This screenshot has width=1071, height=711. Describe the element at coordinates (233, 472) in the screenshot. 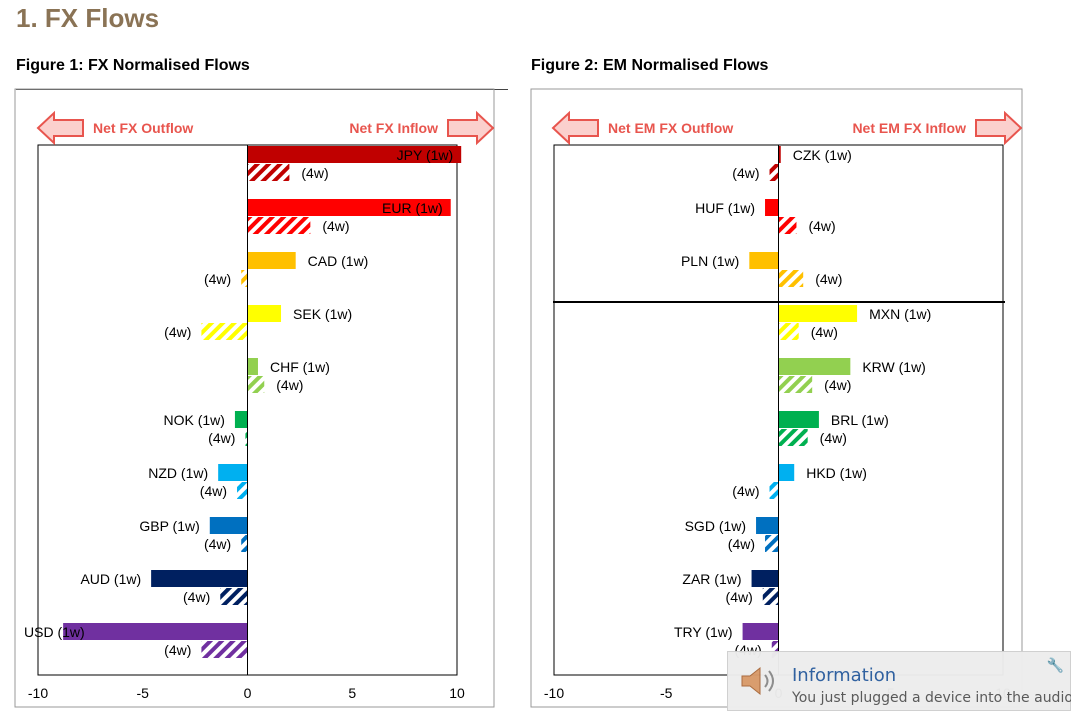

I see `bar-nzd-1w` at that location.